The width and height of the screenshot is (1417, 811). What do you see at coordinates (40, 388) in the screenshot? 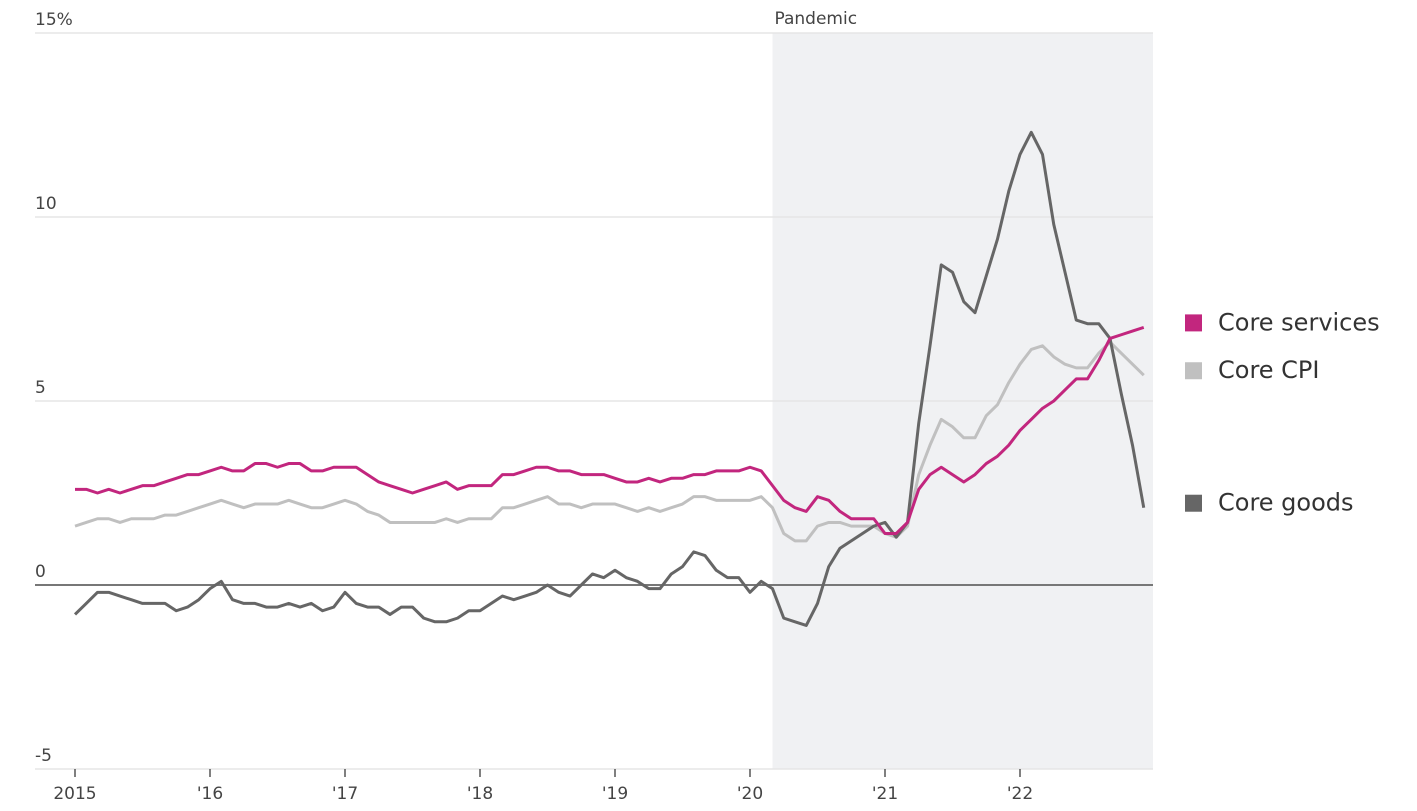
I see `y-tick-label: 5` at bounding box center [40, 388].